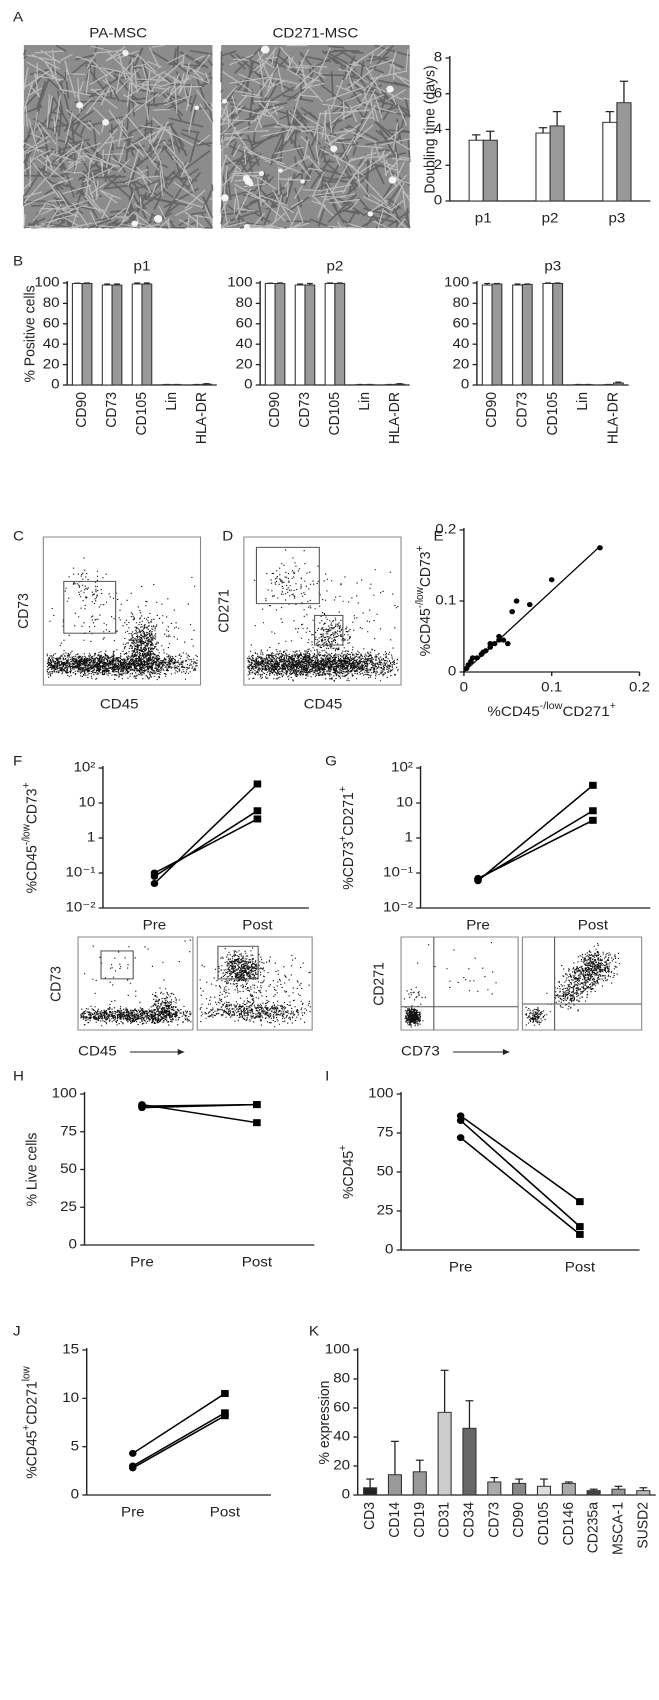 This screenshot has width=659, height=1700. Describe the element at coordinates (327, 1076) in the screenshot. I see `panel-letter: I` at that location.